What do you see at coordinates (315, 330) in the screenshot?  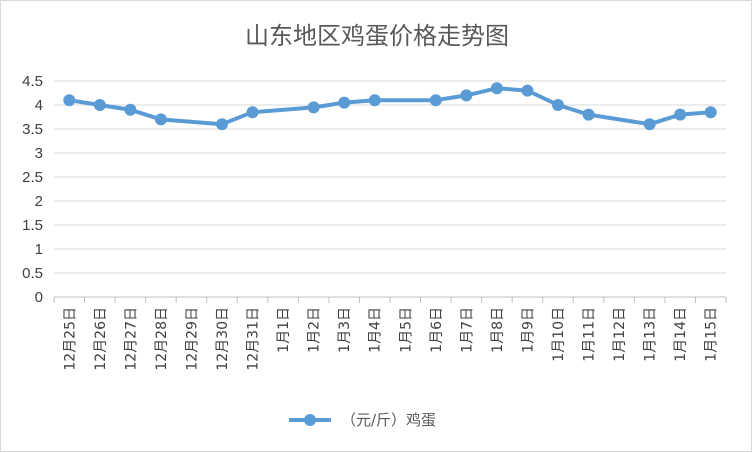 I see `x-tick-label: 1月2日` at bounding box center [315, 330].